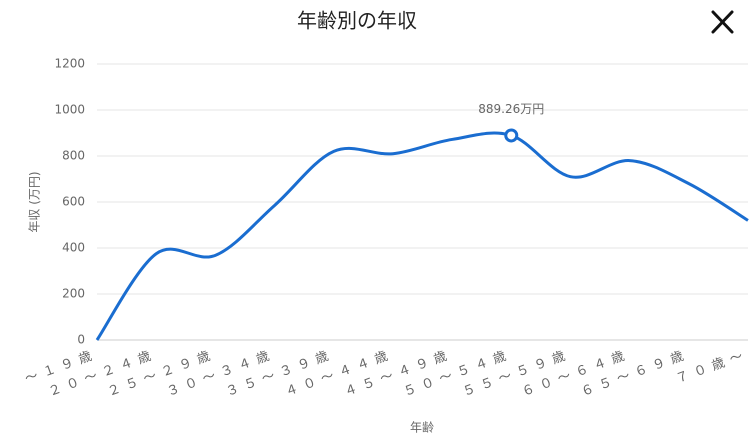  I want to click on y-tick-label: 0, so click(81, 340).